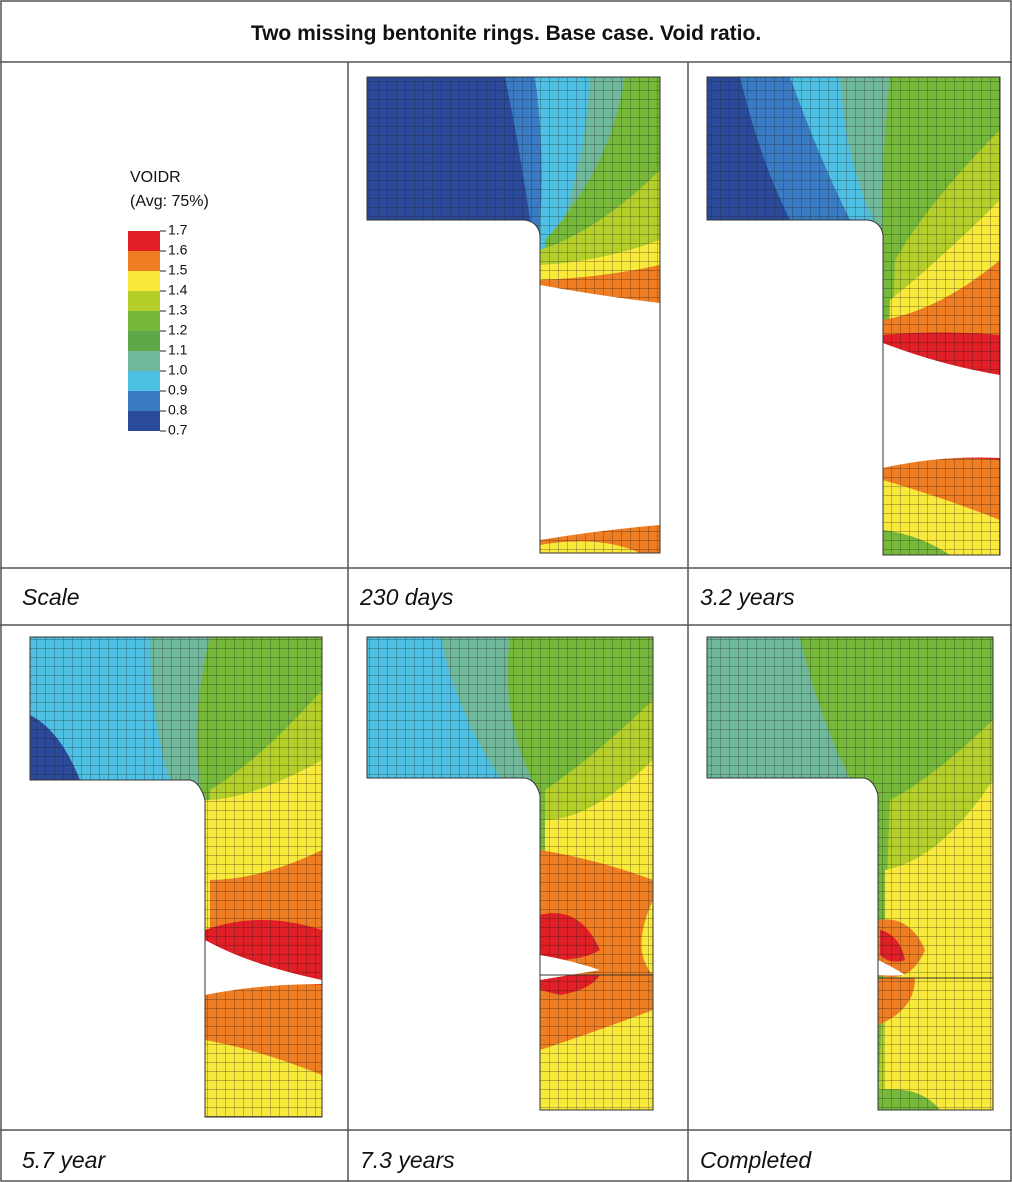  I want to click on legend-label: 1.5, so click(178, 270).